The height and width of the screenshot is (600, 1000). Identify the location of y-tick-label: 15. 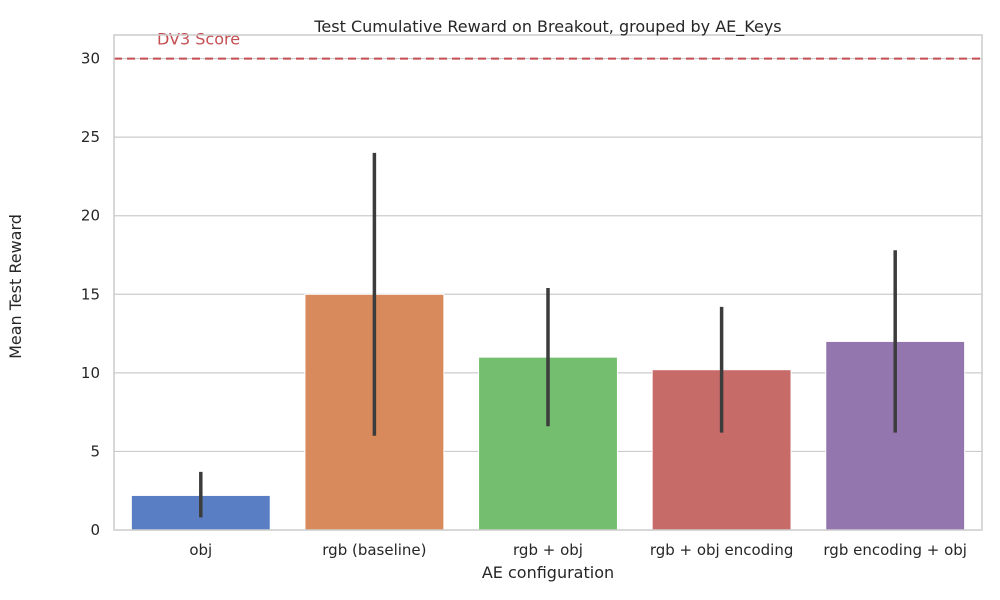
(90, 294).